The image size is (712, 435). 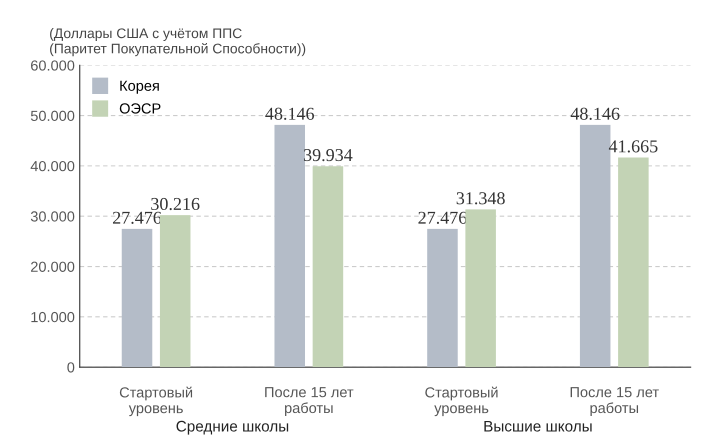 What do you see at coordinates (328, 155) in the screenshot?
I see `data-label: 39.934` at bounding box center [328, 155].